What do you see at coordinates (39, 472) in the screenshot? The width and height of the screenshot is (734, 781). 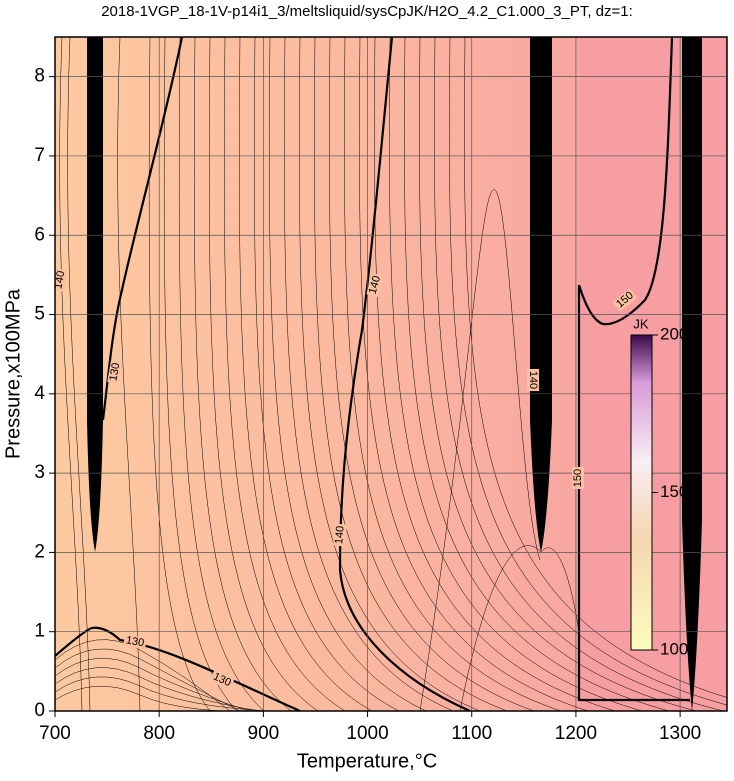 I see `y-tick-label: 3` at bounding box center [39, 472].